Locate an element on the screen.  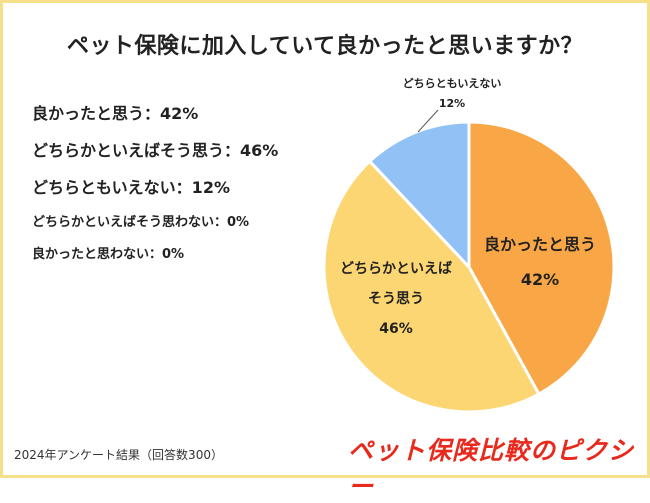
legend-item-yokatta-omowanai: 良かったと思わない：0% is located at coordinates (108, 254).